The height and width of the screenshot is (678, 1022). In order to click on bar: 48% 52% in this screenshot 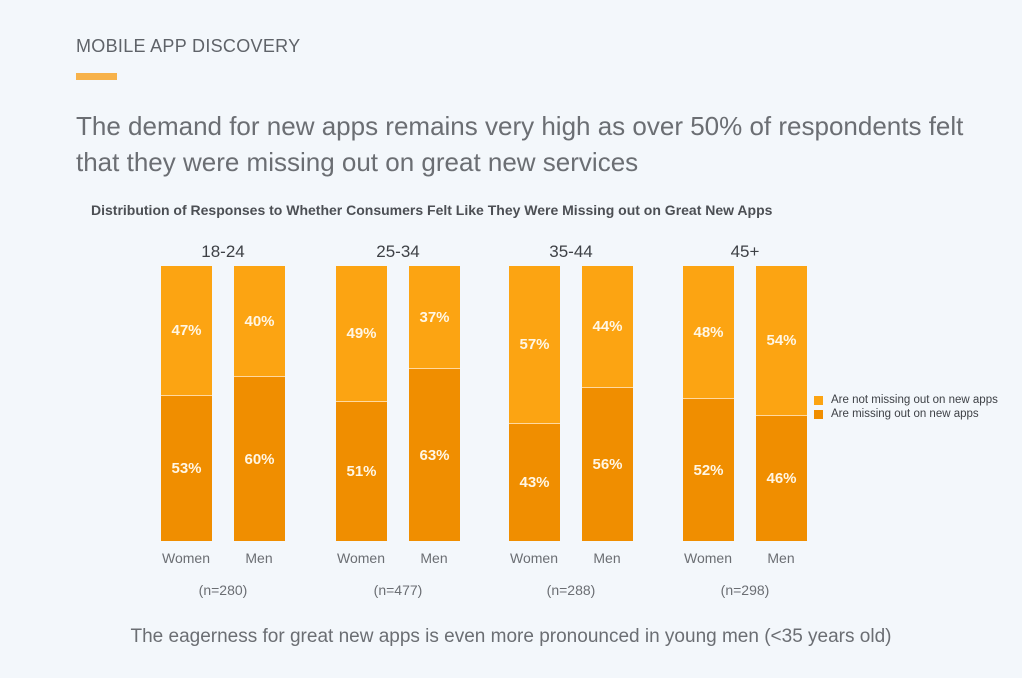, I will do `click(708, 403)`.